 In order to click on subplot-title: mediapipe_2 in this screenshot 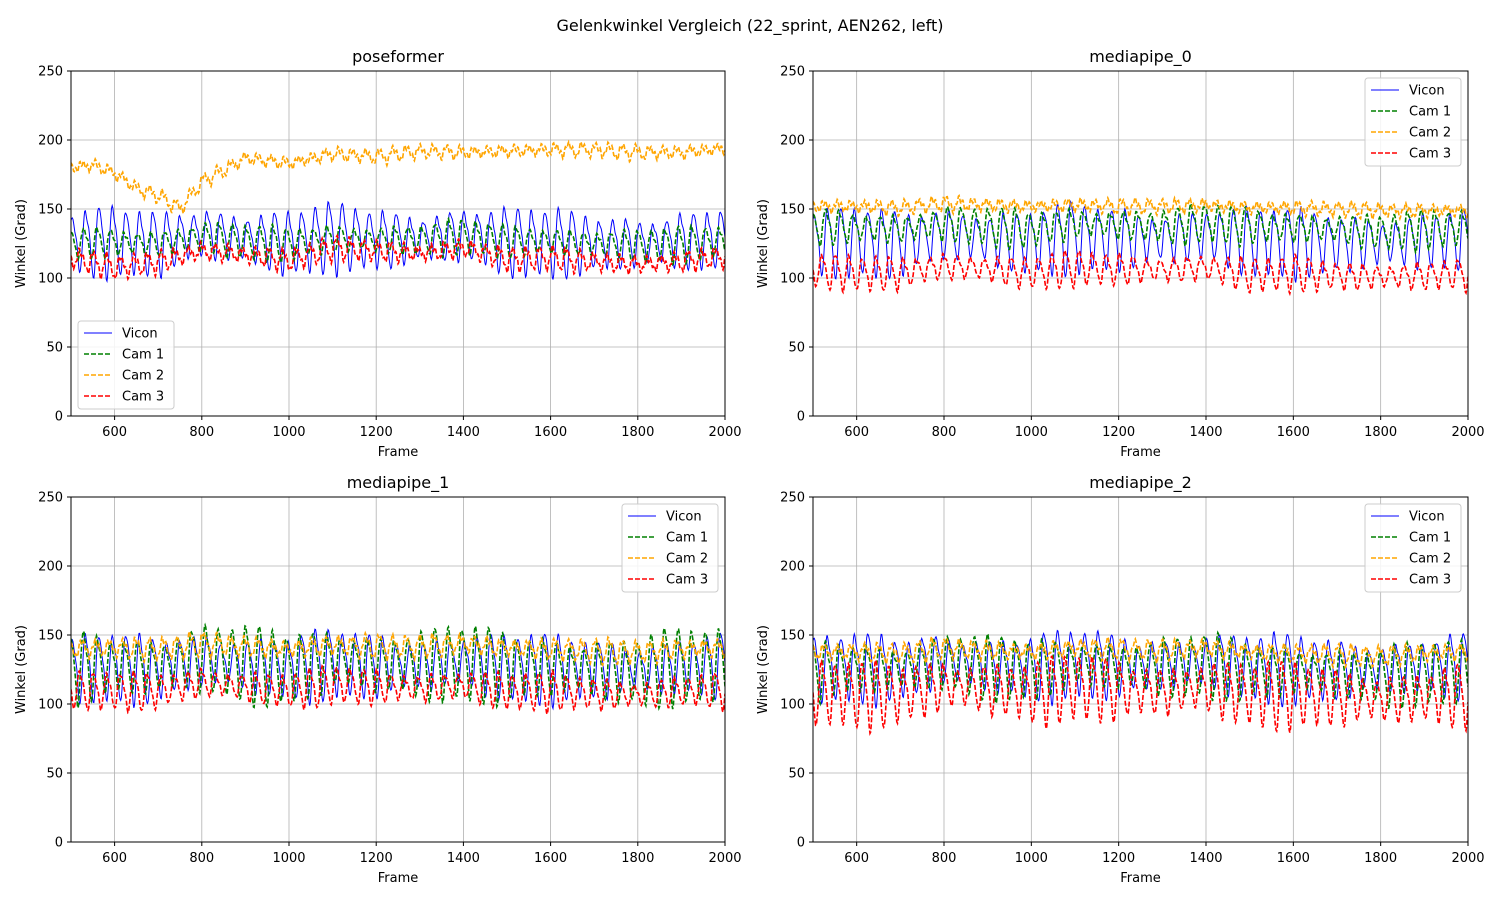, I will do `click(1140, 483)`.